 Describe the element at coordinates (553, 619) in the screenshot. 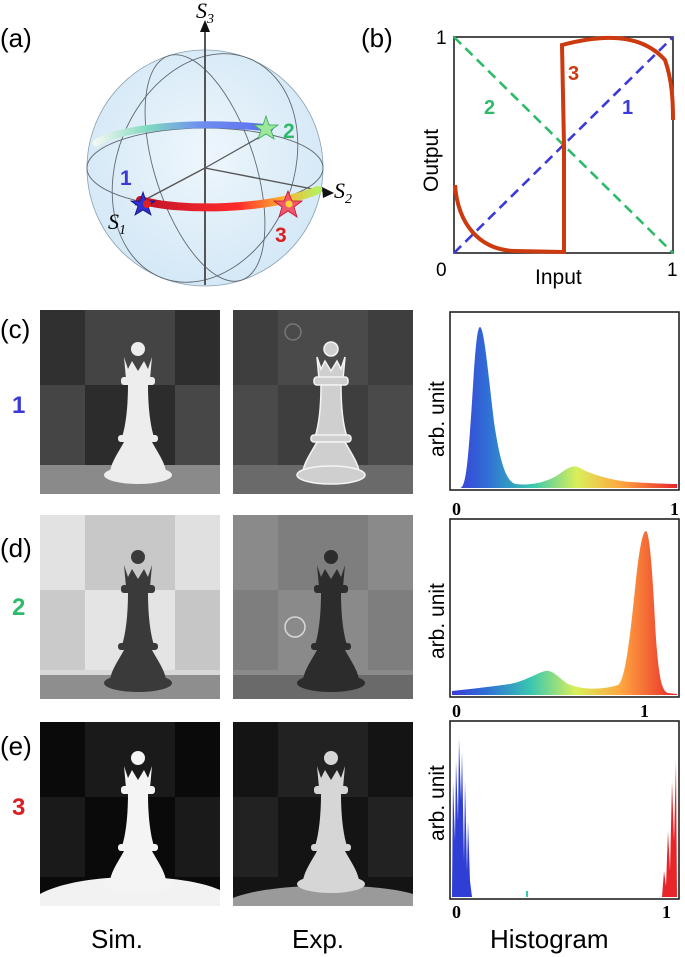

I see `histogram-2: 0 1 arb. unit` at that location.